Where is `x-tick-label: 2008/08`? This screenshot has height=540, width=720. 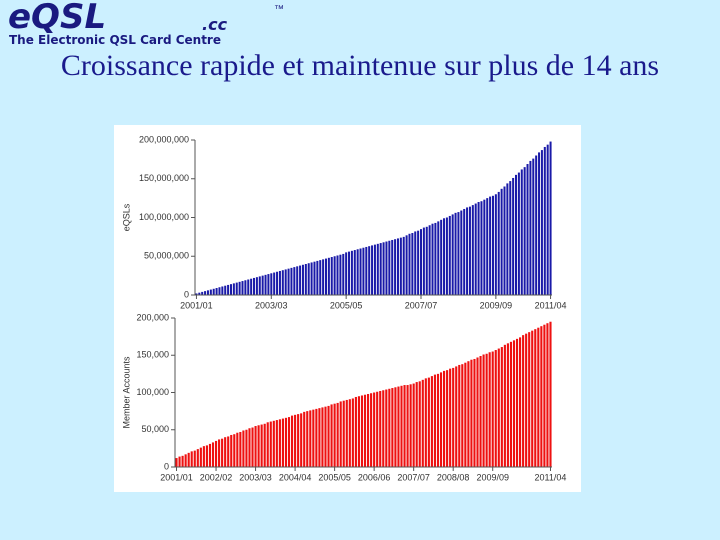
x-tick-label: 2008/08 is located at coordinates (453, 477).